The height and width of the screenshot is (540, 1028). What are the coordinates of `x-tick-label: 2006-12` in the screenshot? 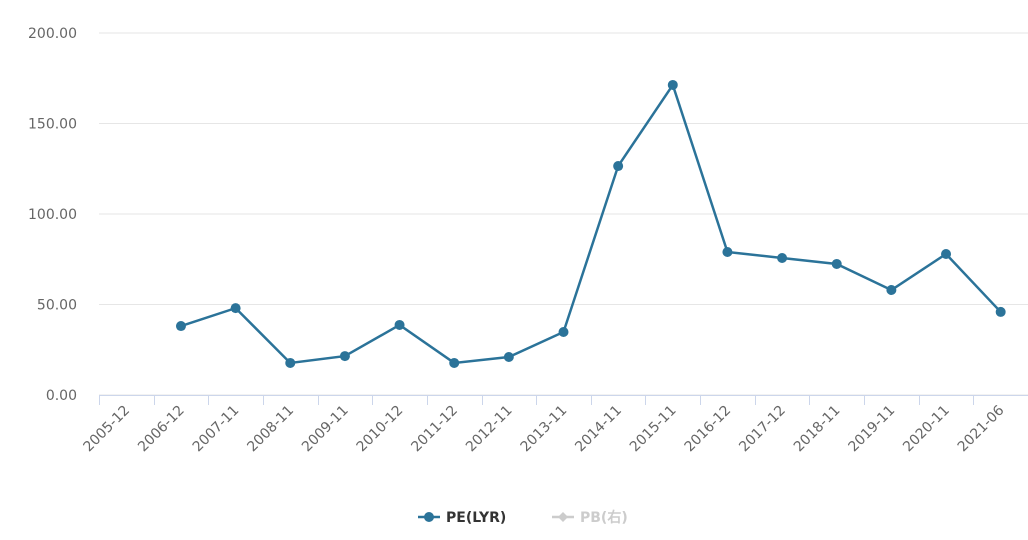 It's located at (161, 429).